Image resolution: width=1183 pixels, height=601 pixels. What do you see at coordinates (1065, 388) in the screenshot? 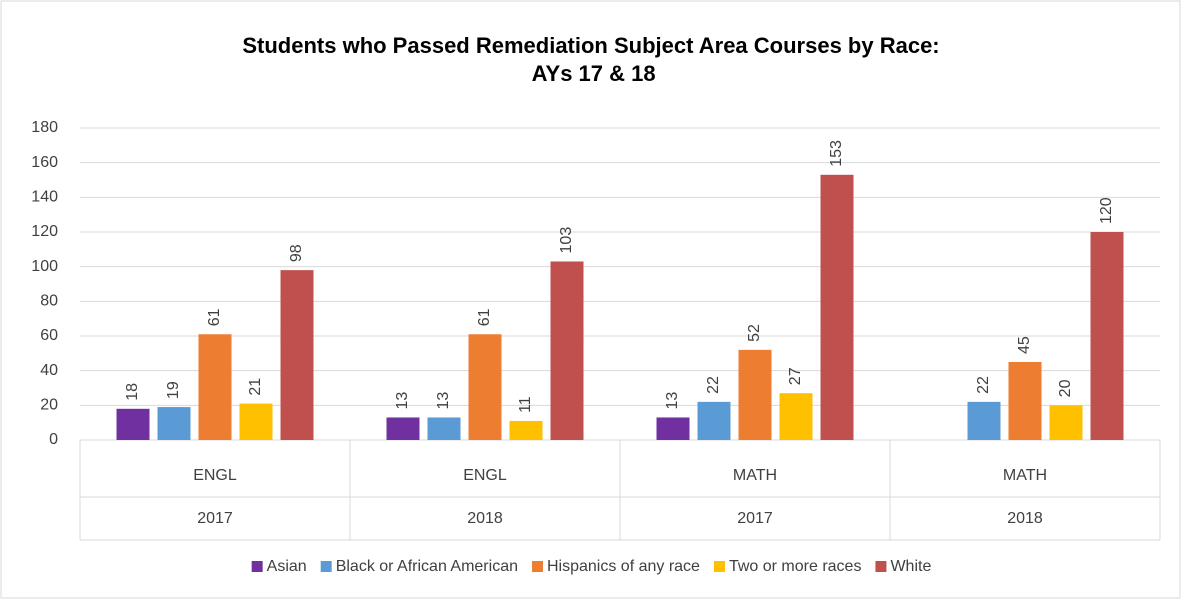
I see `data-label: 20` at bounding box center [1065, 388].